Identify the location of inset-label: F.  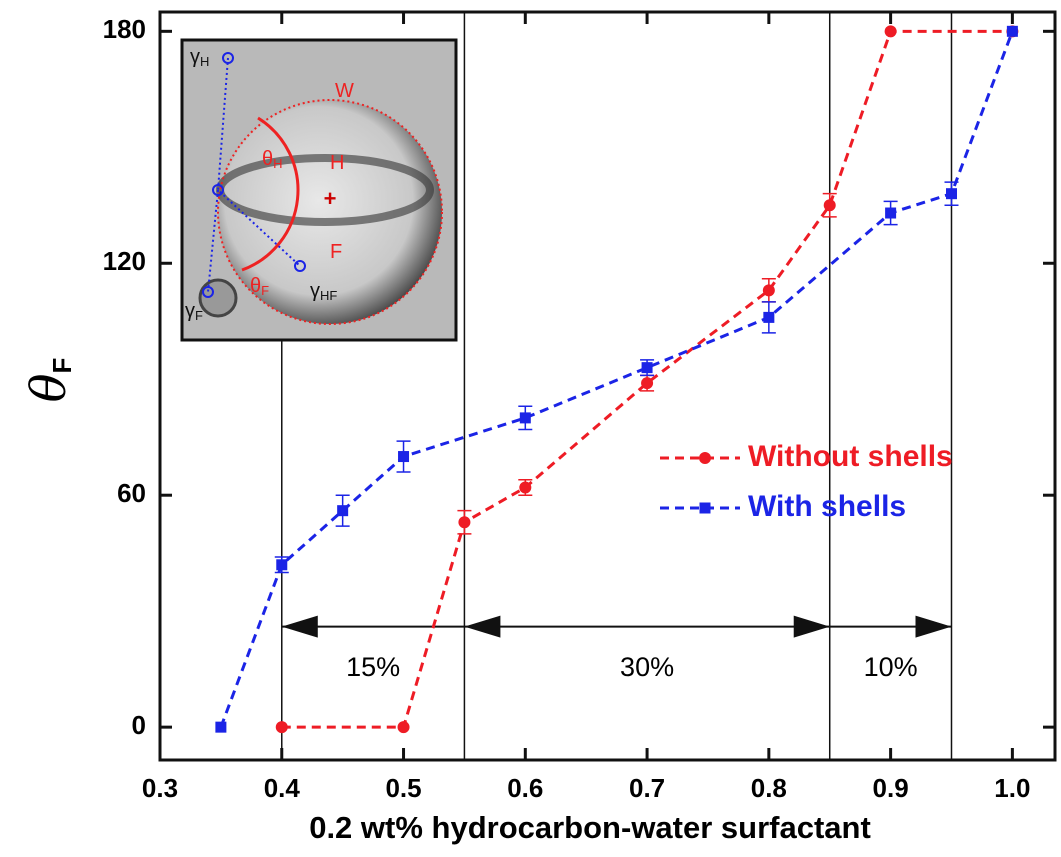
(336, 252).